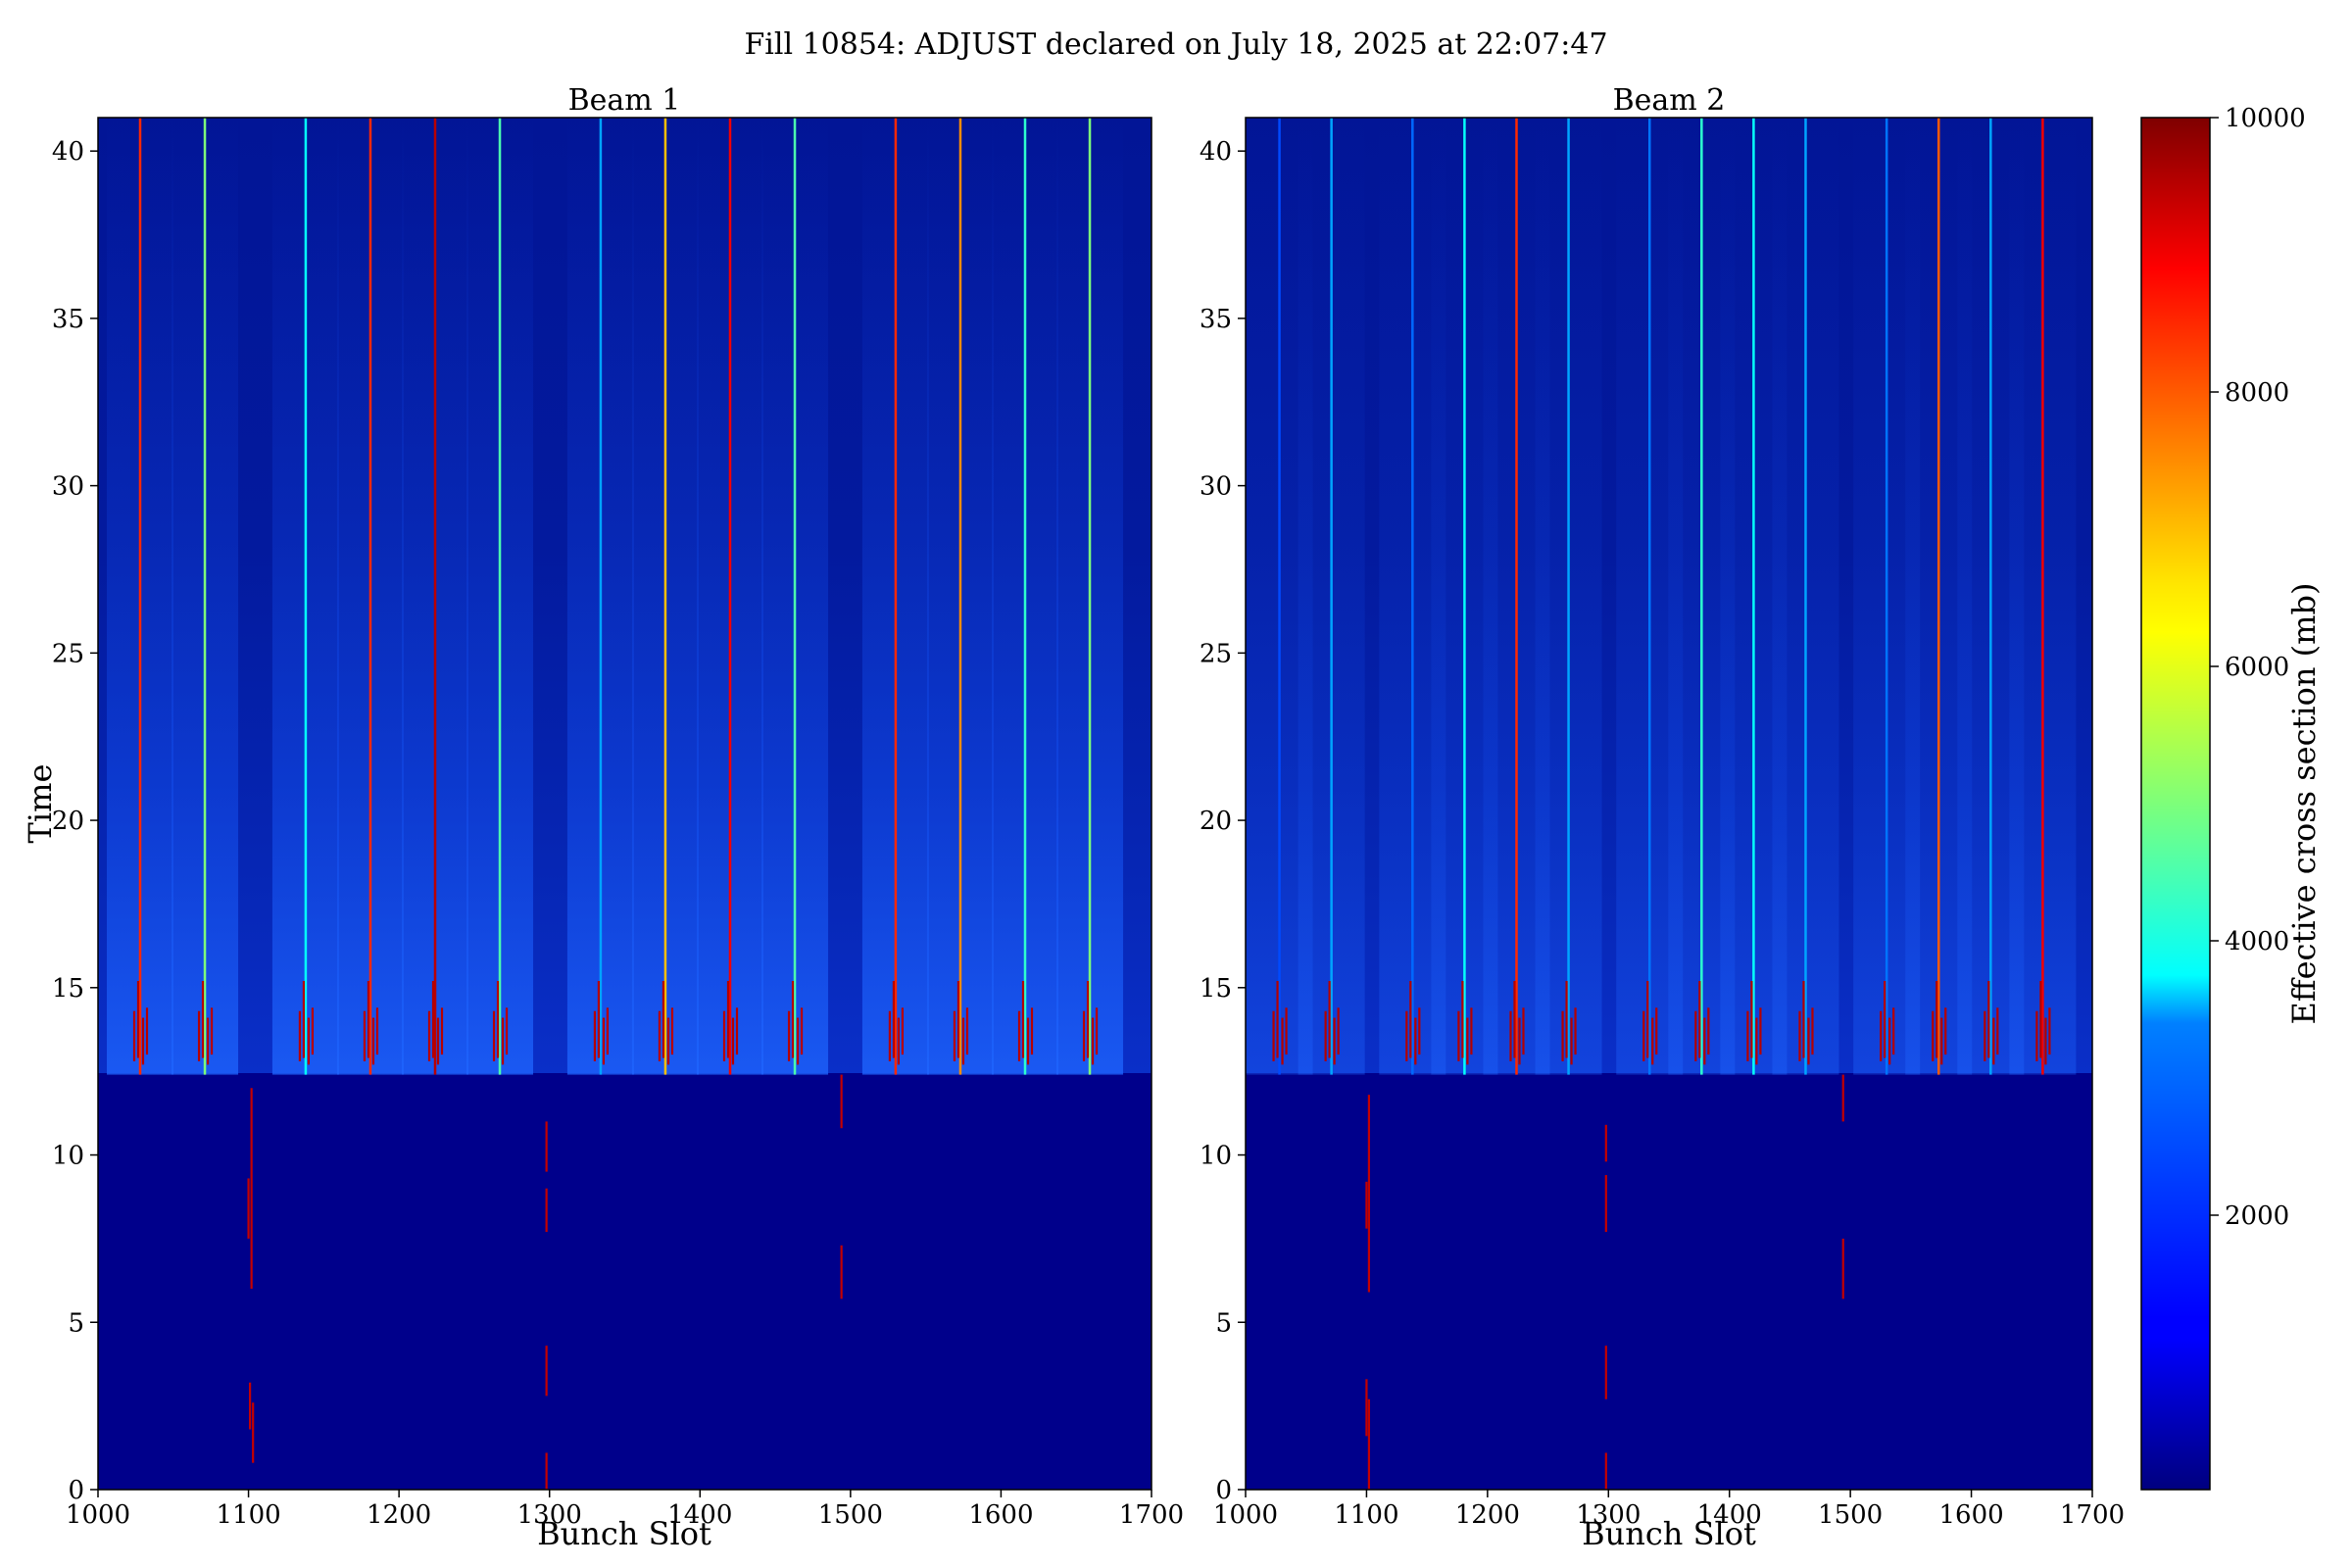 The width and height of the screenshot is (2352, 1568). I want to click on x-axis-beam-2: 1000 1100 1200 1300 1400 1500 1600 1700, so click(1669, 1510).